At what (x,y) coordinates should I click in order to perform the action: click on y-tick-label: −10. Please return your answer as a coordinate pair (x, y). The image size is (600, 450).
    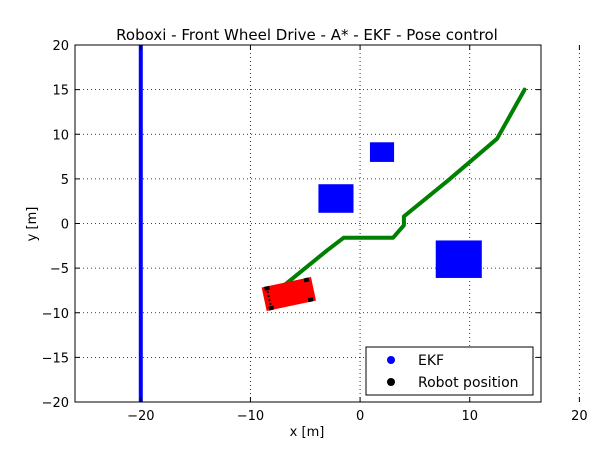
    Looking at the image, I should click on (55, 314).